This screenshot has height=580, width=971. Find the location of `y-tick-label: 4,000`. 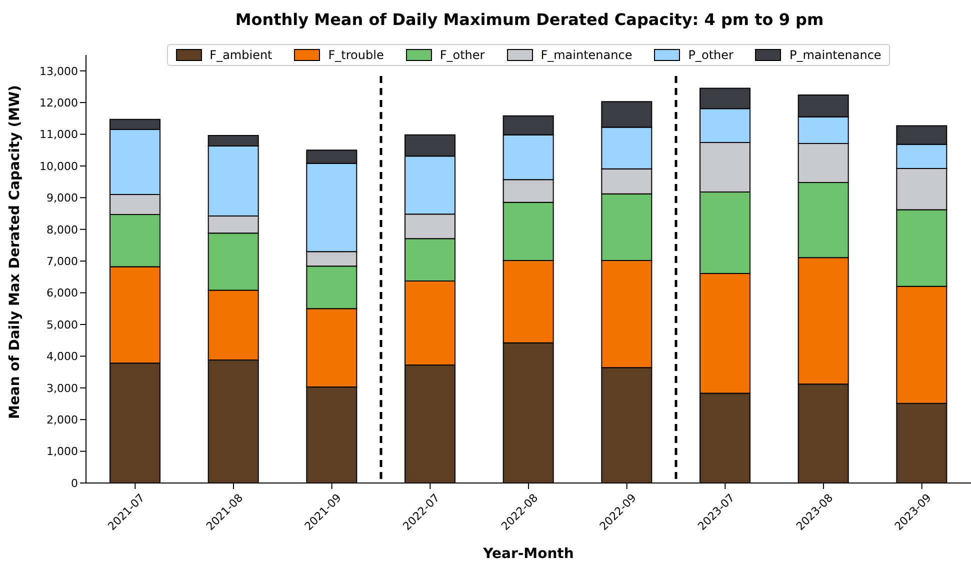

y-tick-label: 4,000 is located at coordinates (62, 357).